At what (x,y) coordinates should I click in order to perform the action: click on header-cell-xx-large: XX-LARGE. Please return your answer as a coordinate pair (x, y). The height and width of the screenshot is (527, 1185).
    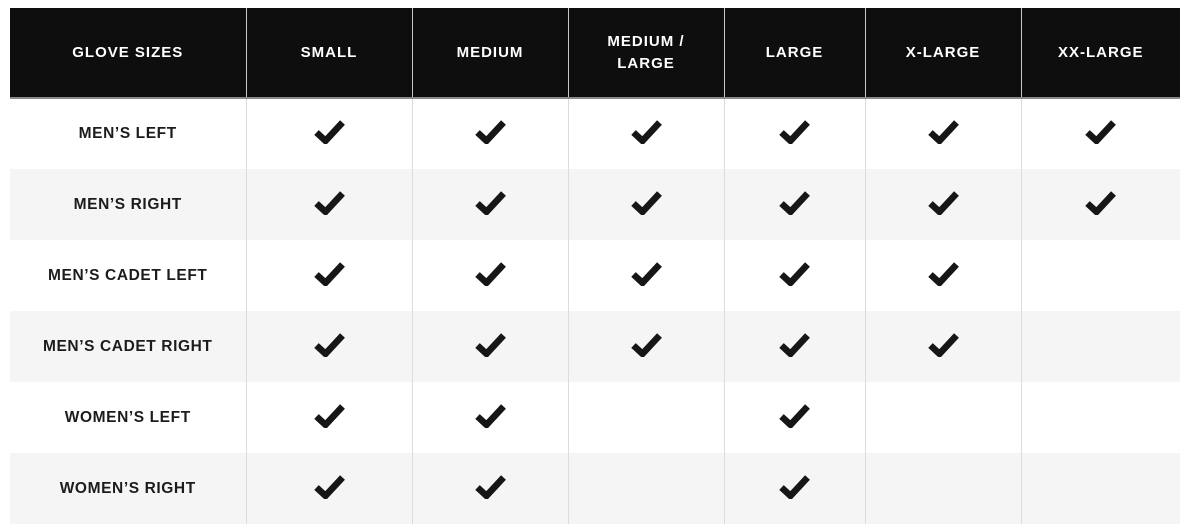
    Looking at the image, I should click on (1100, 53).